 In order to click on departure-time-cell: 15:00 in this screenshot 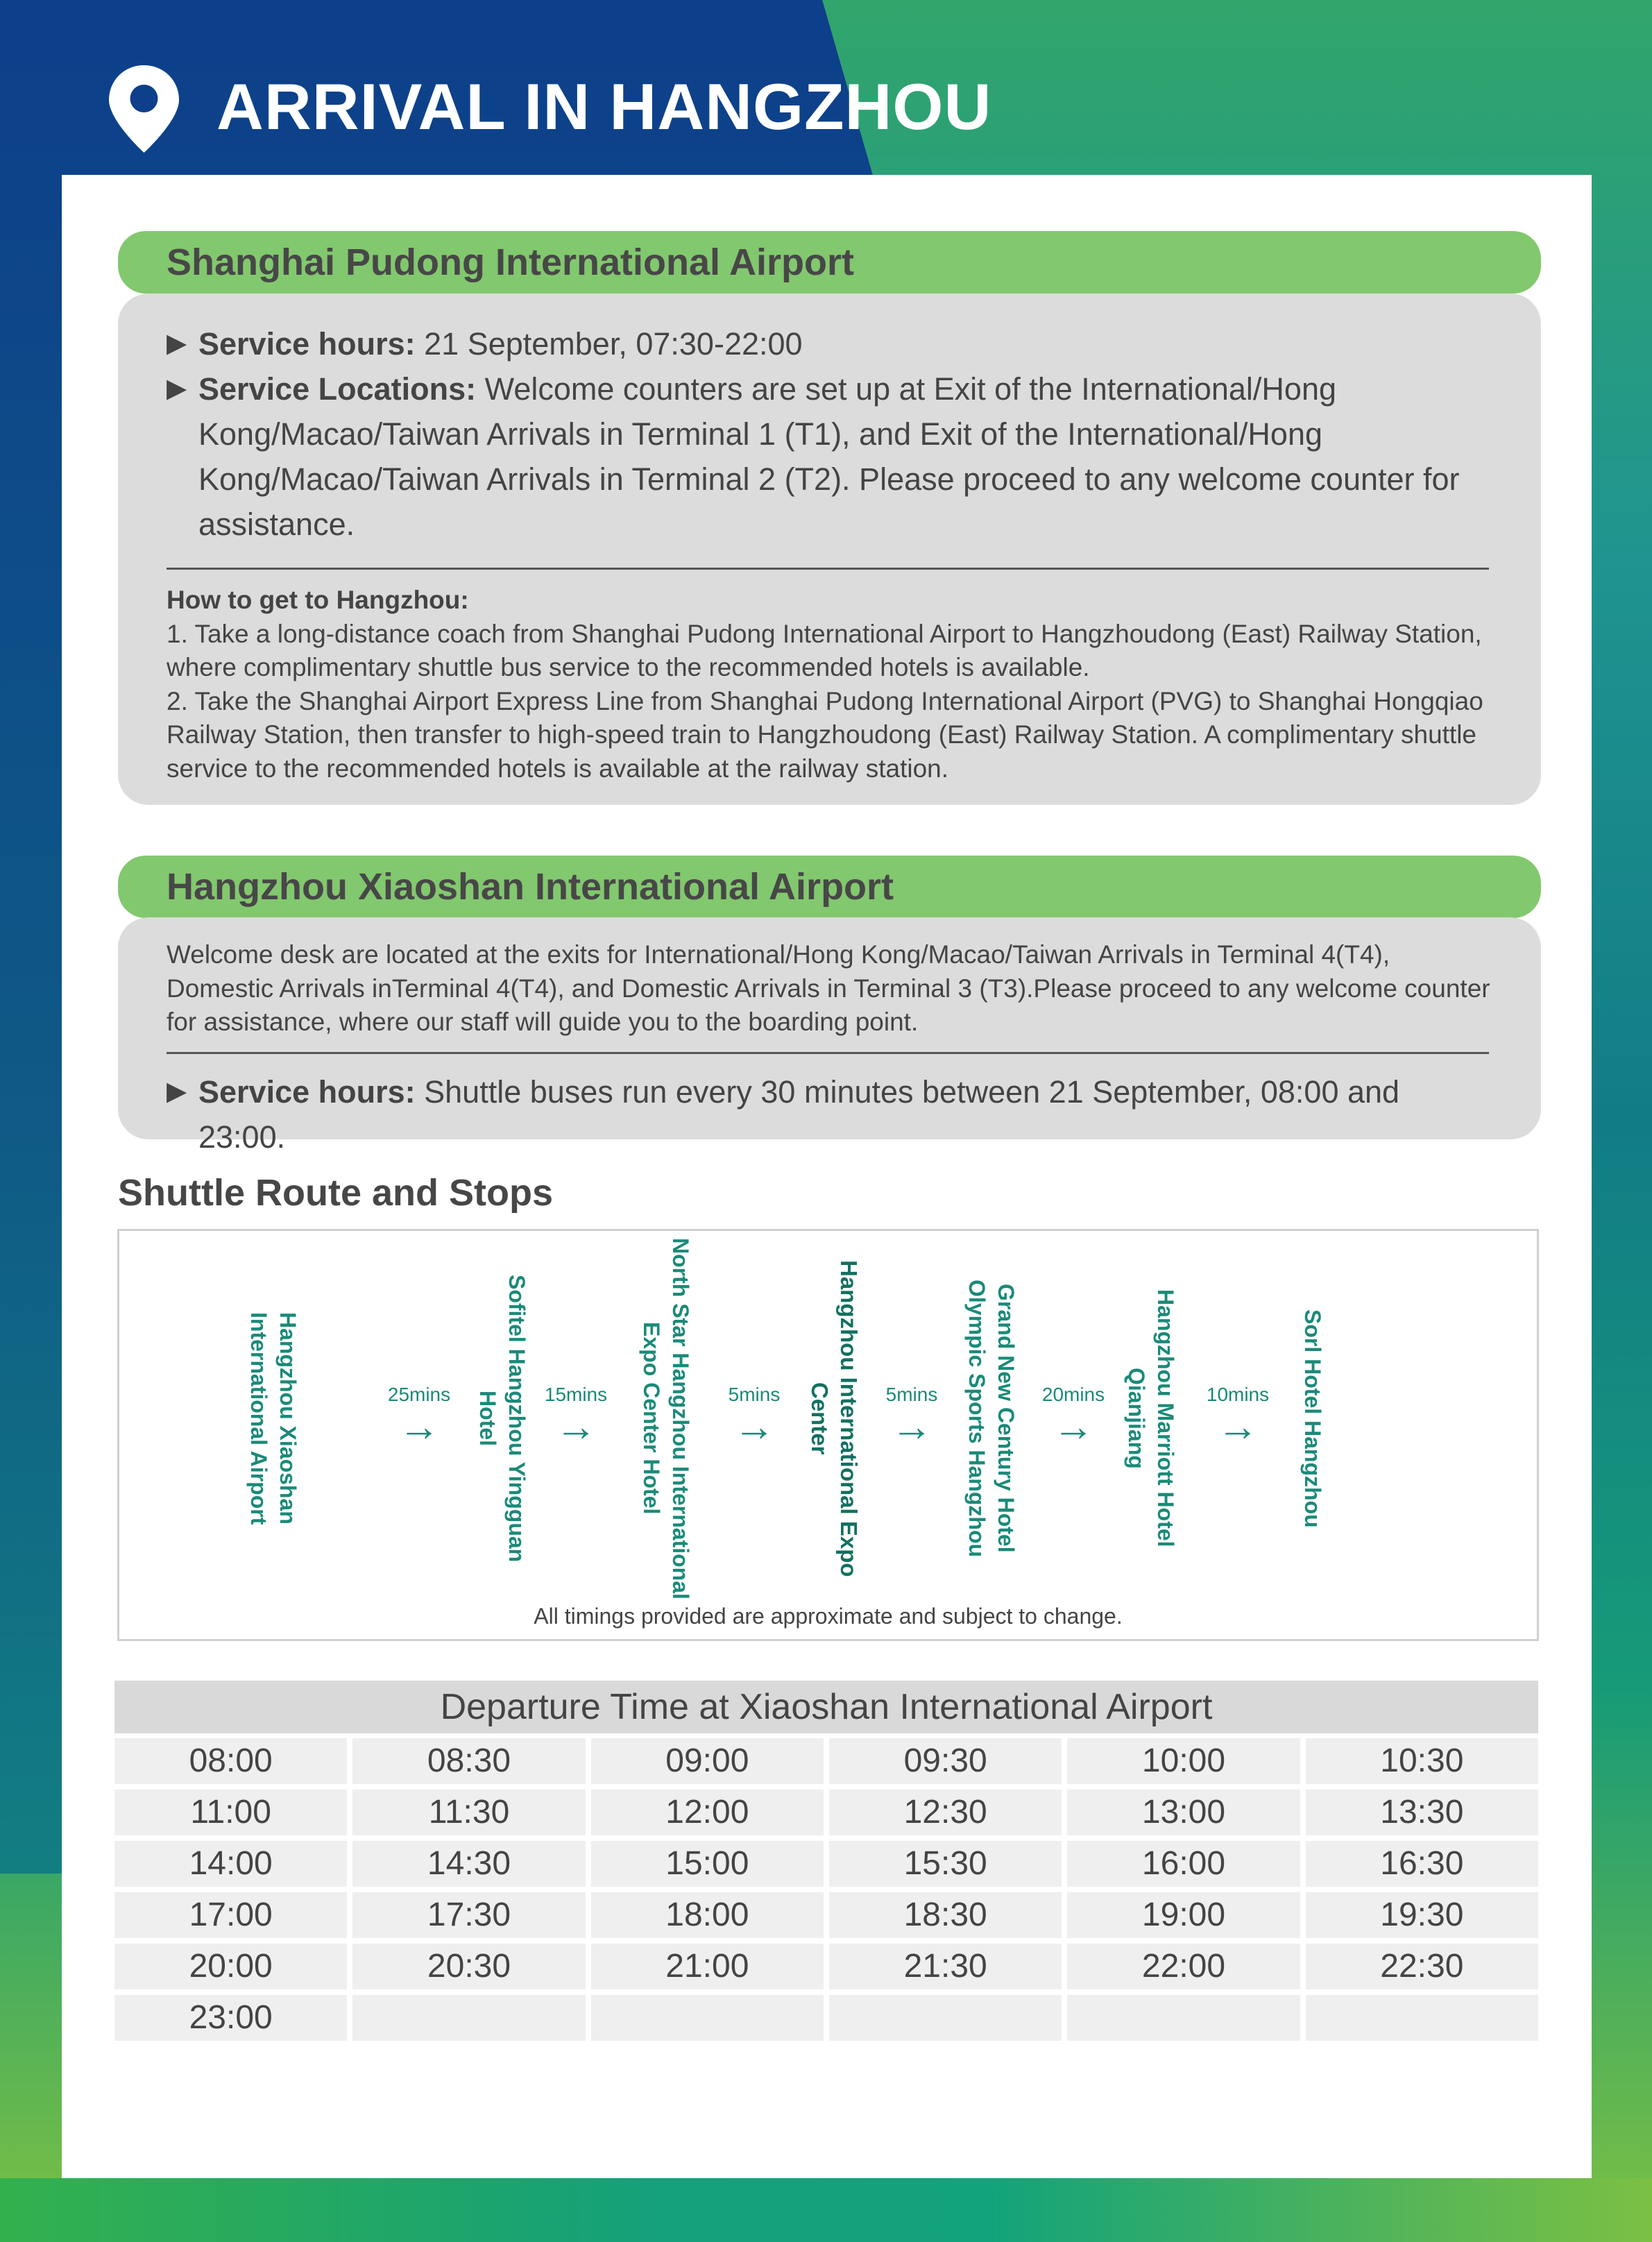, I will do `click(707, 1864)`.